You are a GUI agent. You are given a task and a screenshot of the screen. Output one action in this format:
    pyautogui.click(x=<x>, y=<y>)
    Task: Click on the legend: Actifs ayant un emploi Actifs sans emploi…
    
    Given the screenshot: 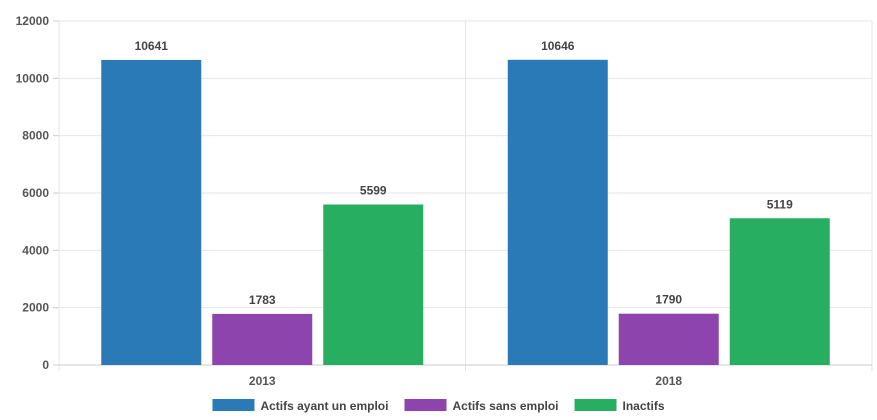 What is the action you would take?
    pyautogui.click(x=438, y=406)
    